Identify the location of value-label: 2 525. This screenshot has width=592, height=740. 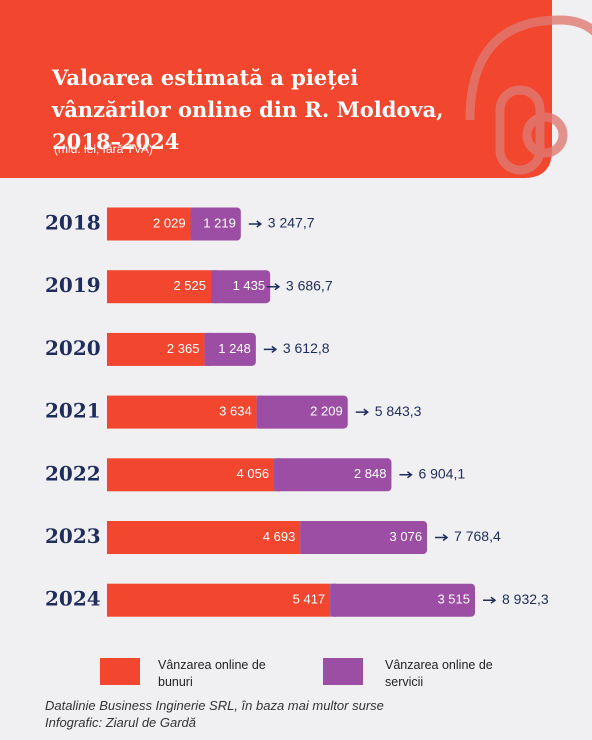
(189, 285).